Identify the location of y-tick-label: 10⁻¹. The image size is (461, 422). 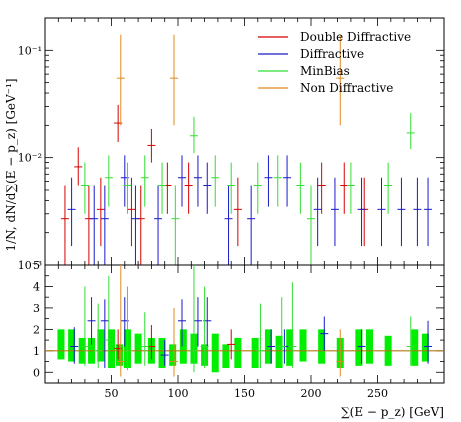
(30, 50).